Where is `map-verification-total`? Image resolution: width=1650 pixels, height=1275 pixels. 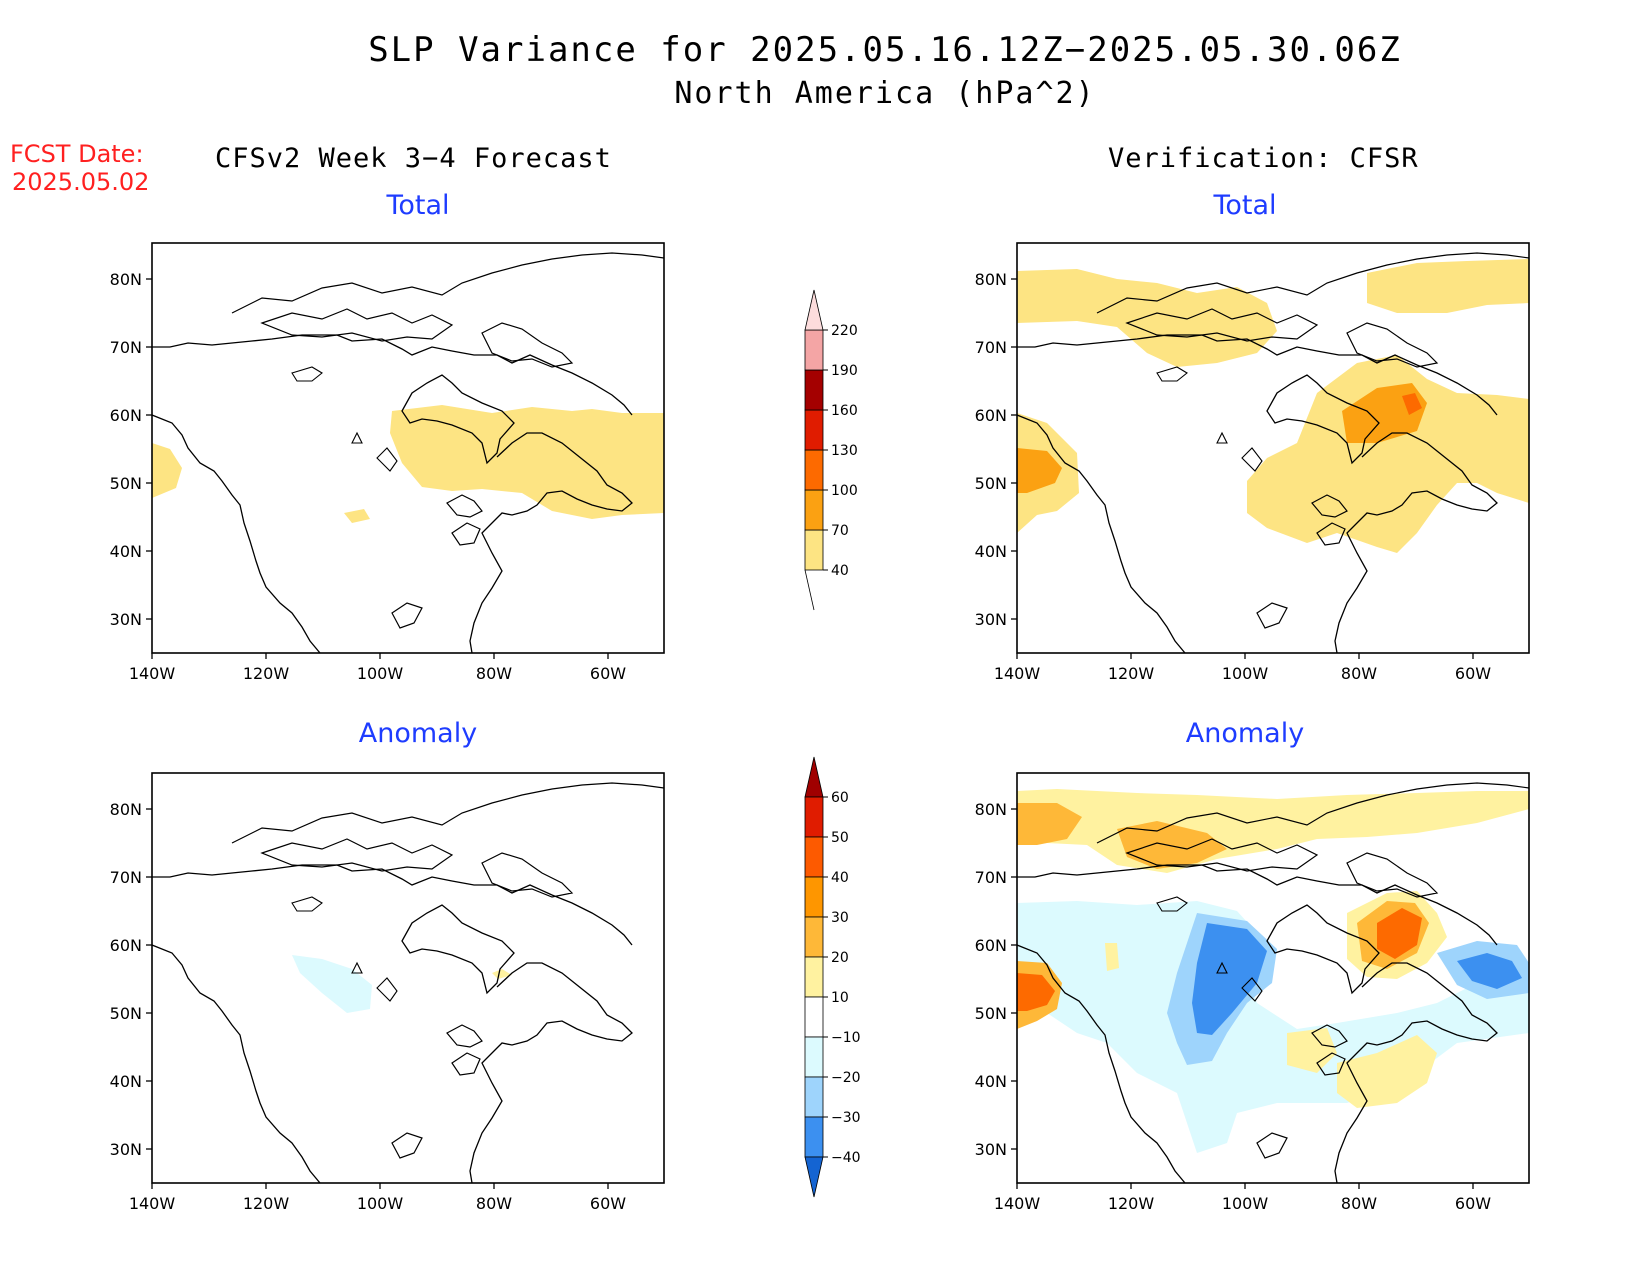
map-verification-total is located at coordinates (1273, 448).